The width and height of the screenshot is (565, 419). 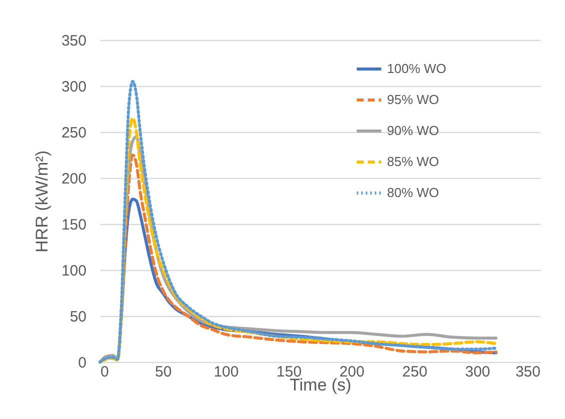 What do you see at coordinates (73, 179) in the screenshot?
I see `y-tick-label: 200` at bounding box center [73, 179].